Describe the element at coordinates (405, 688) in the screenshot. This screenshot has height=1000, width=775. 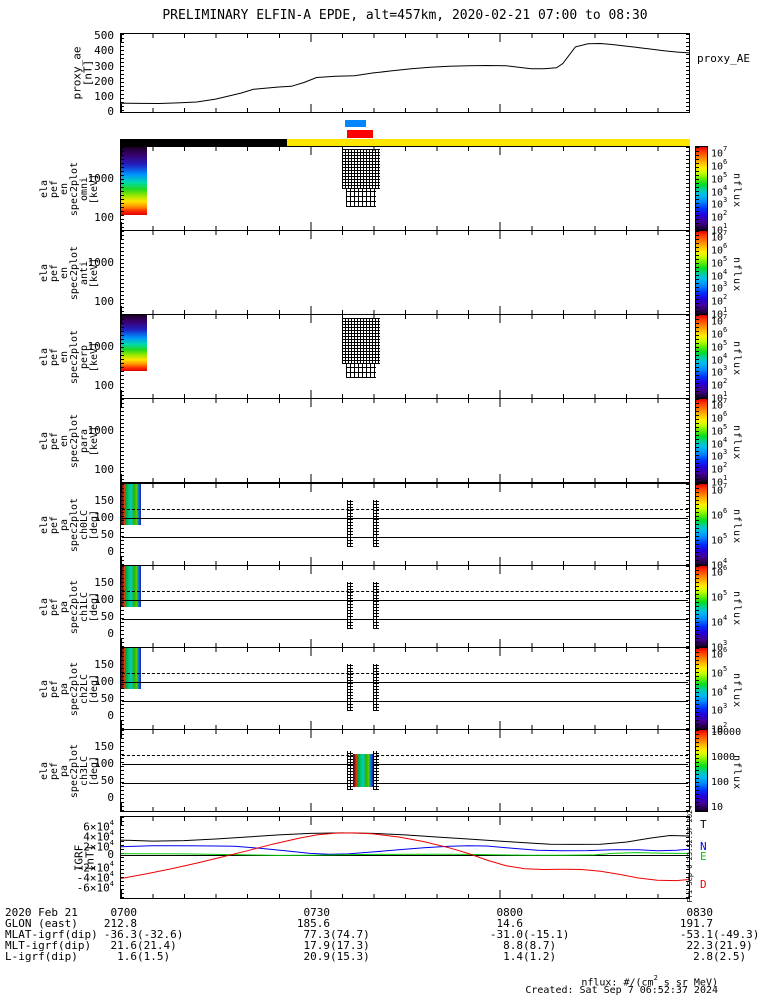
I see `pitch-panel-ch2LC` at that location.